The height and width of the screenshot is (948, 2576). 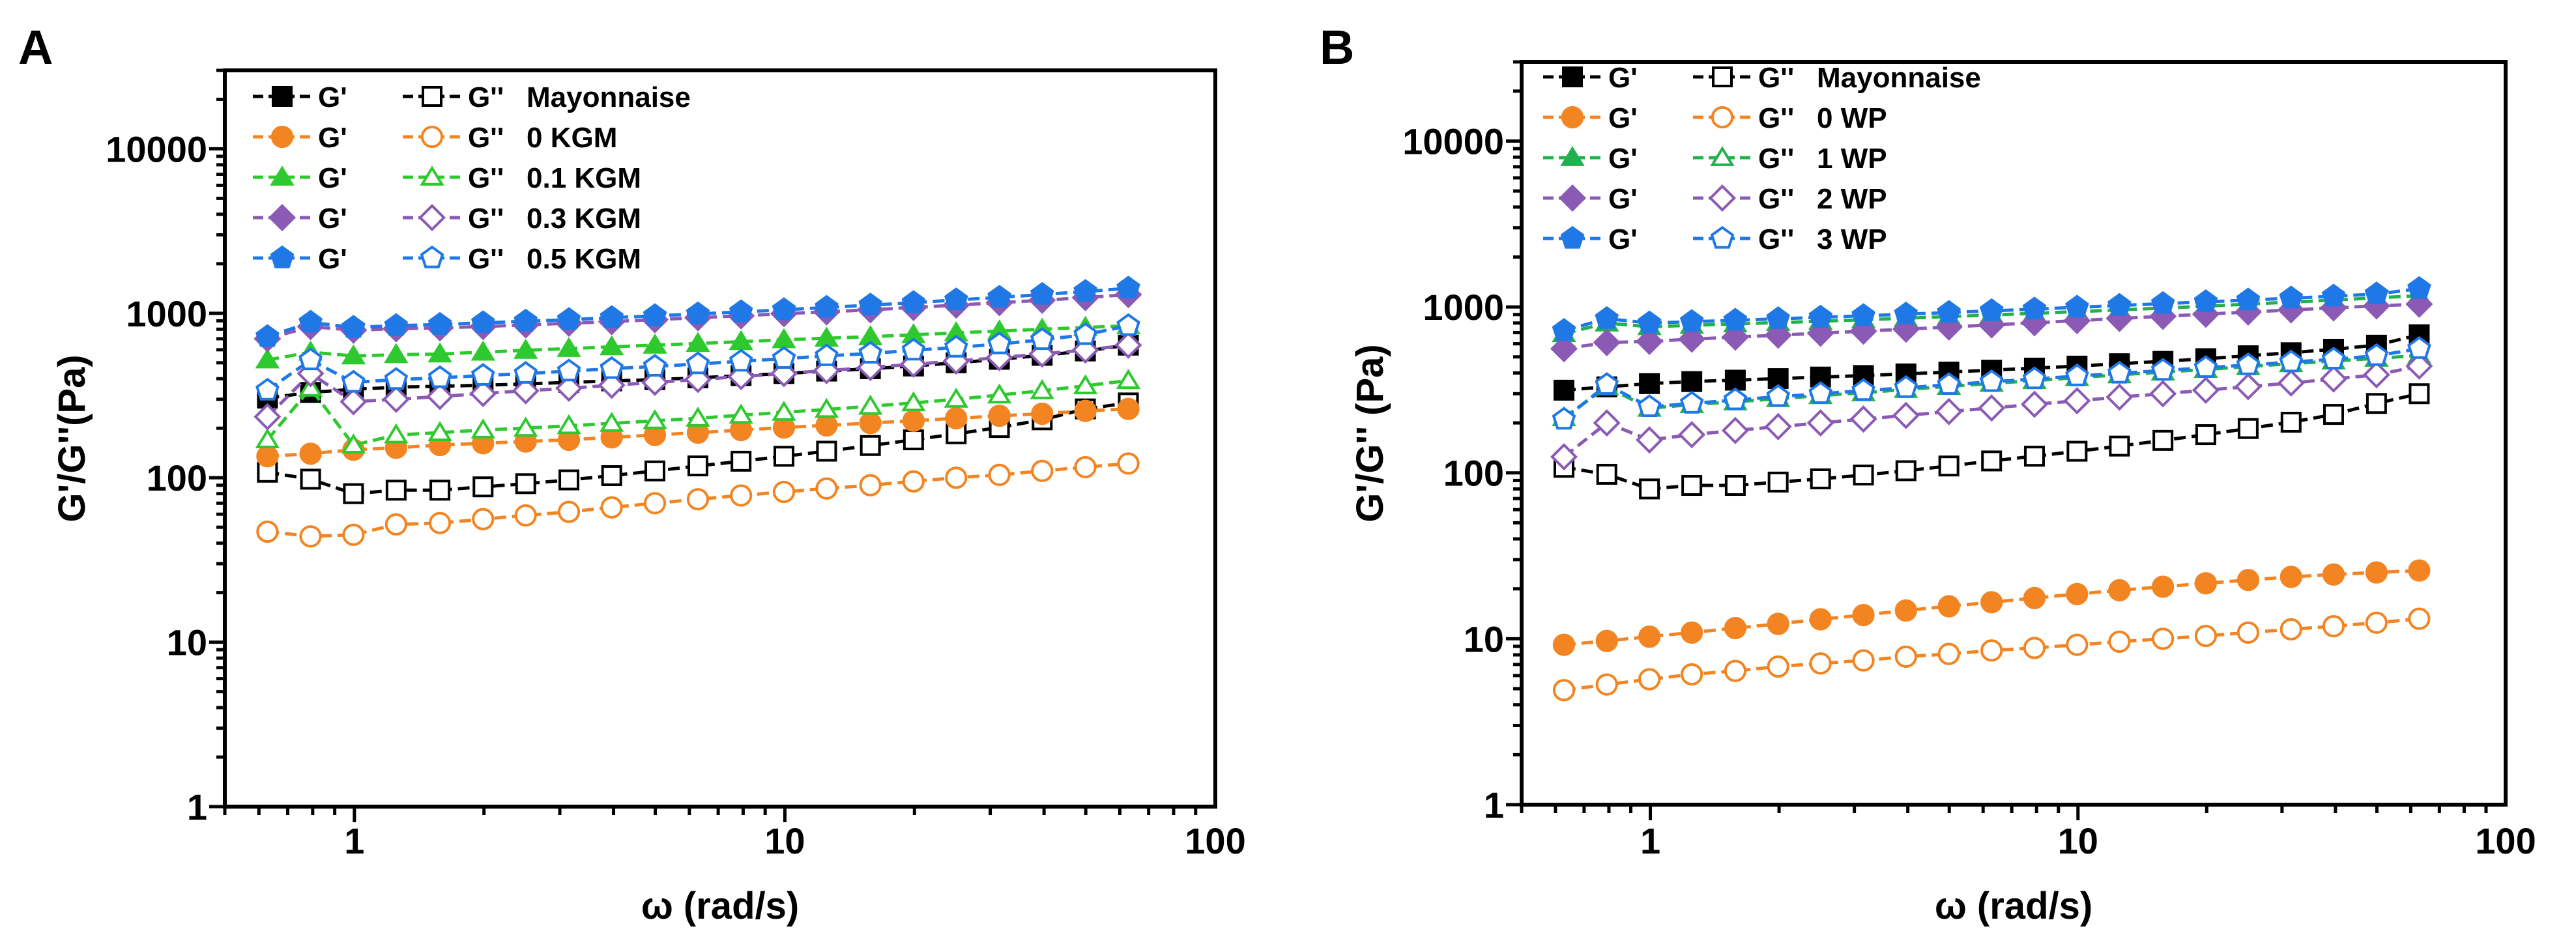 What do you see at coordinates (697, 381) in the screenshot?
I see `series-0.3-kgm-loss` at bounding box center [697, 381].